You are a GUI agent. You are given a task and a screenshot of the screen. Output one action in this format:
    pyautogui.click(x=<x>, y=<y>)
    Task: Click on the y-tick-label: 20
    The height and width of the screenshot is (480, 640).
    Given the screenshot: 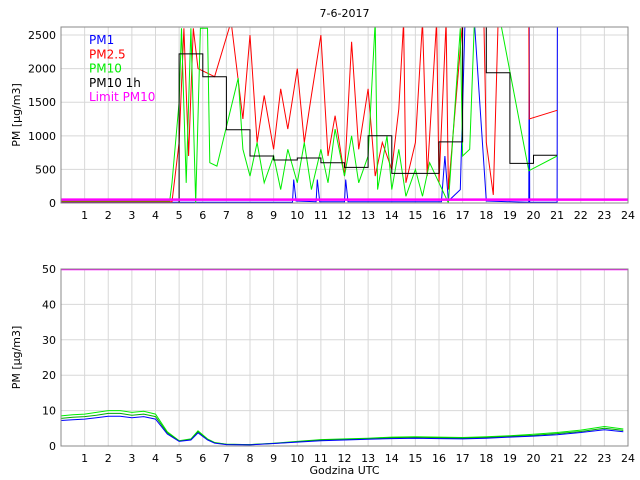 What is the action you would take?
    pyautogui.click(x=49, y=375)
    